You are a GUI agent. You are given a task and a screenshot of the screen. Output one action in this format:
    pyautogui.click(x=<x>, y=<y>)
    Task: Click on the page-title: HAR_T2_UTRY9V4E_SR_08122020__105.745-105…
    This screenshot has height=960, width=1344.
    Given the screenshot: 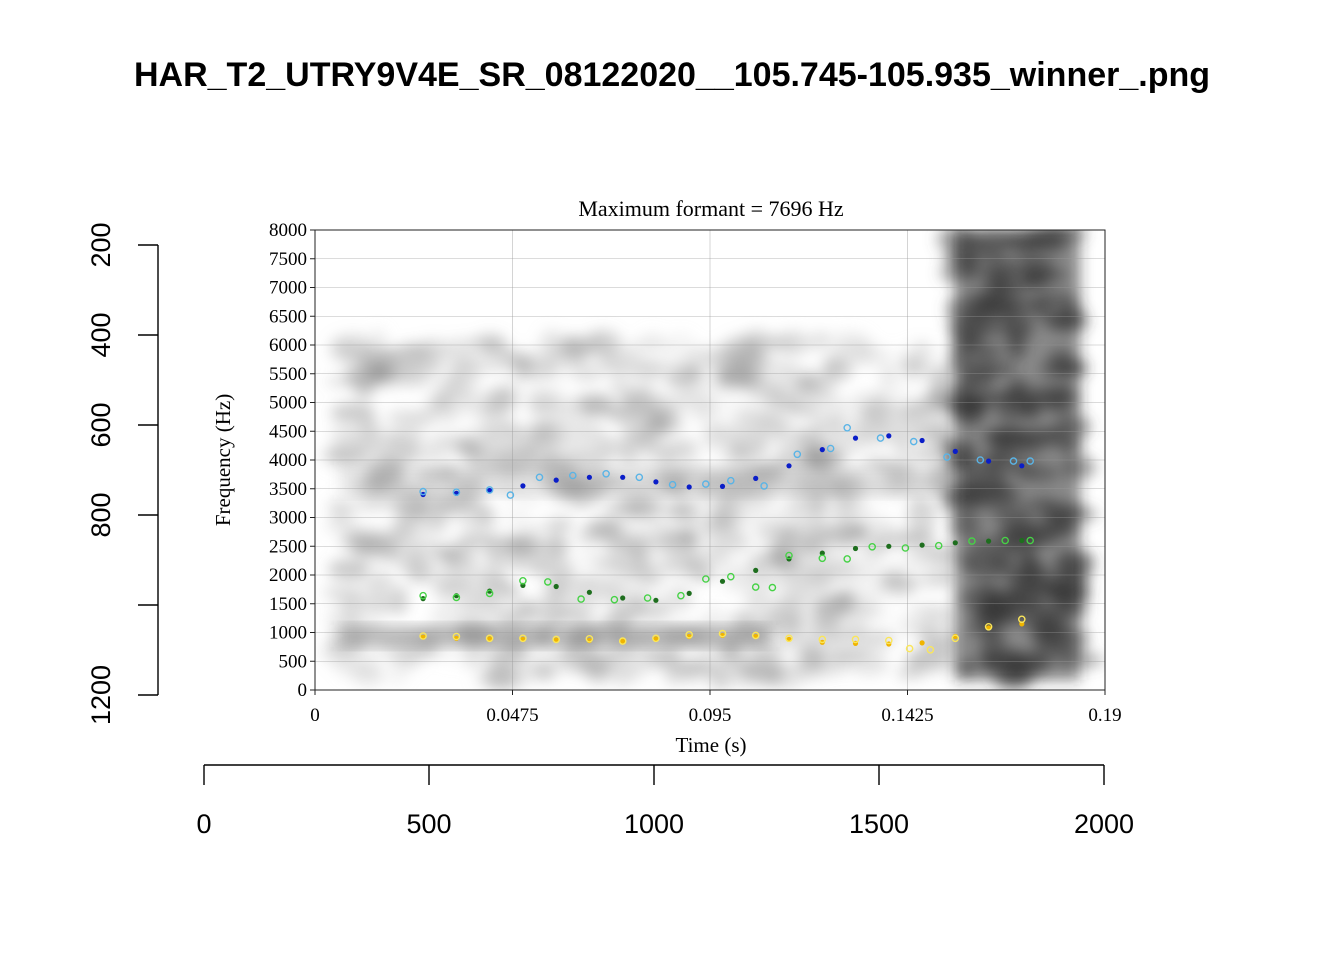 What is the action you would take?
    pyautogui.click(x=672, y=75)
    